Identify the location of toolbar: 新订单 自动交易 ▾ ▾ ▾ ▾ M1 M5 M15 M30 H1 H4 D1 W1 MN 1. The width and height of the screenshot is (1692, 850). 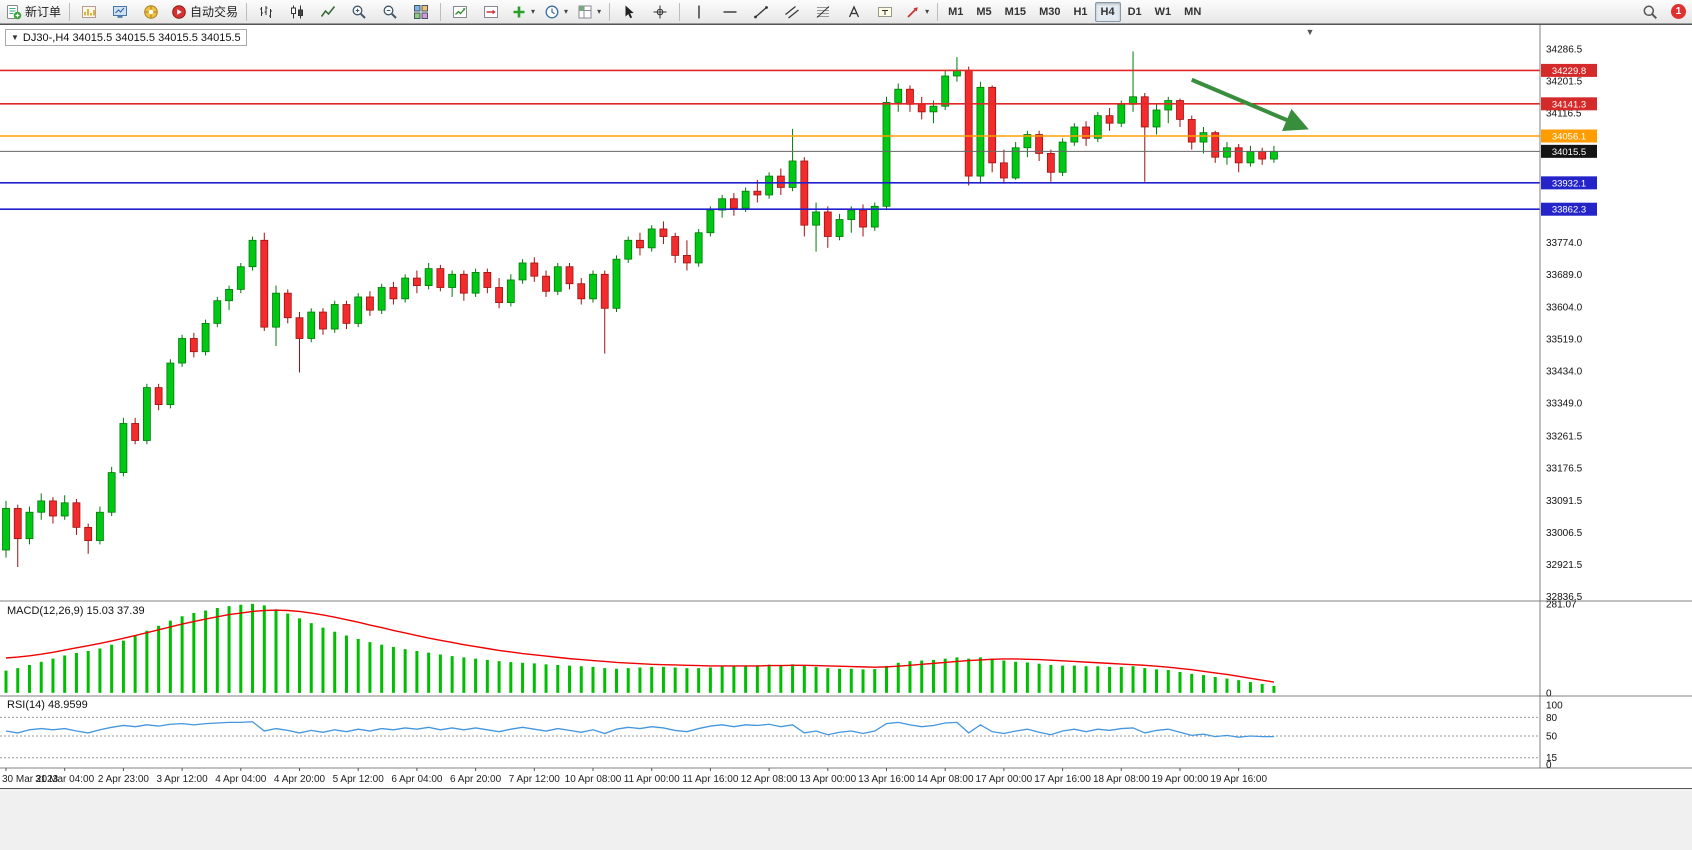
(846, 12).